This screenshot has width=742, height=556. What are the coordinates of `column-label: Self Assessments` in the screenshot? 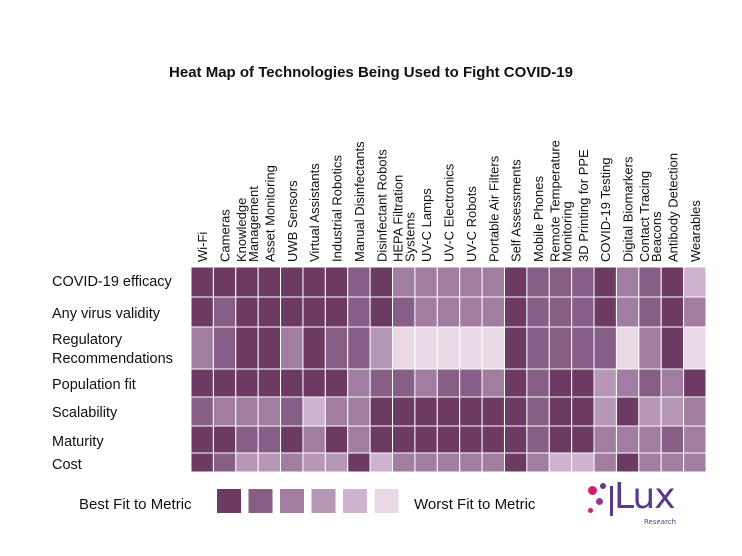 It's located at (516, 210).